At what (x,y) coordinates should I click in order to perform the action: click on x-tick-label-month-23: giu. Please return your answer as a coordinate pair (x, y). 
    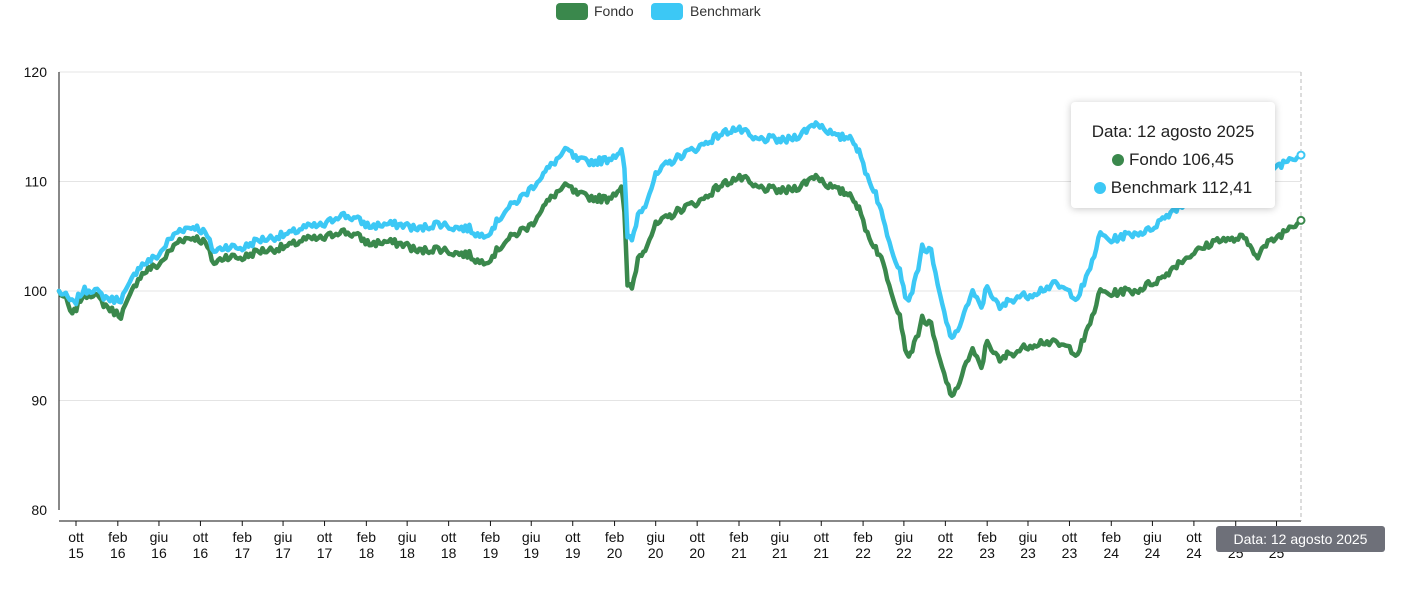
    Looking at the image, I should click on (1028, 537).